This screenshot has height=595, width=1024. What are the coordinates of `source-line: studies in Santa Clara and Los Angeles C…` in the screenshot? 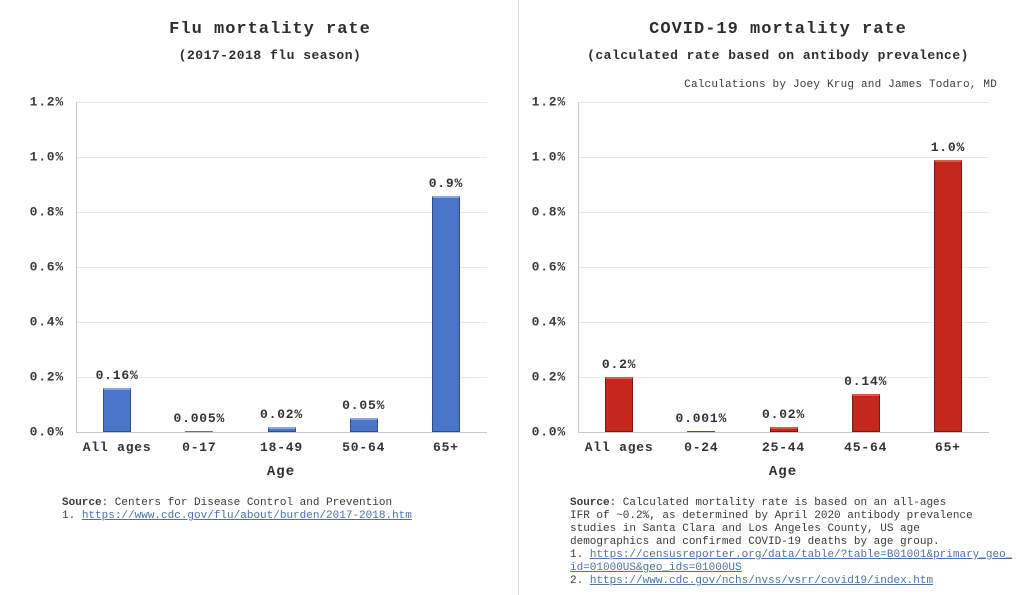 It's located at (791, 529).